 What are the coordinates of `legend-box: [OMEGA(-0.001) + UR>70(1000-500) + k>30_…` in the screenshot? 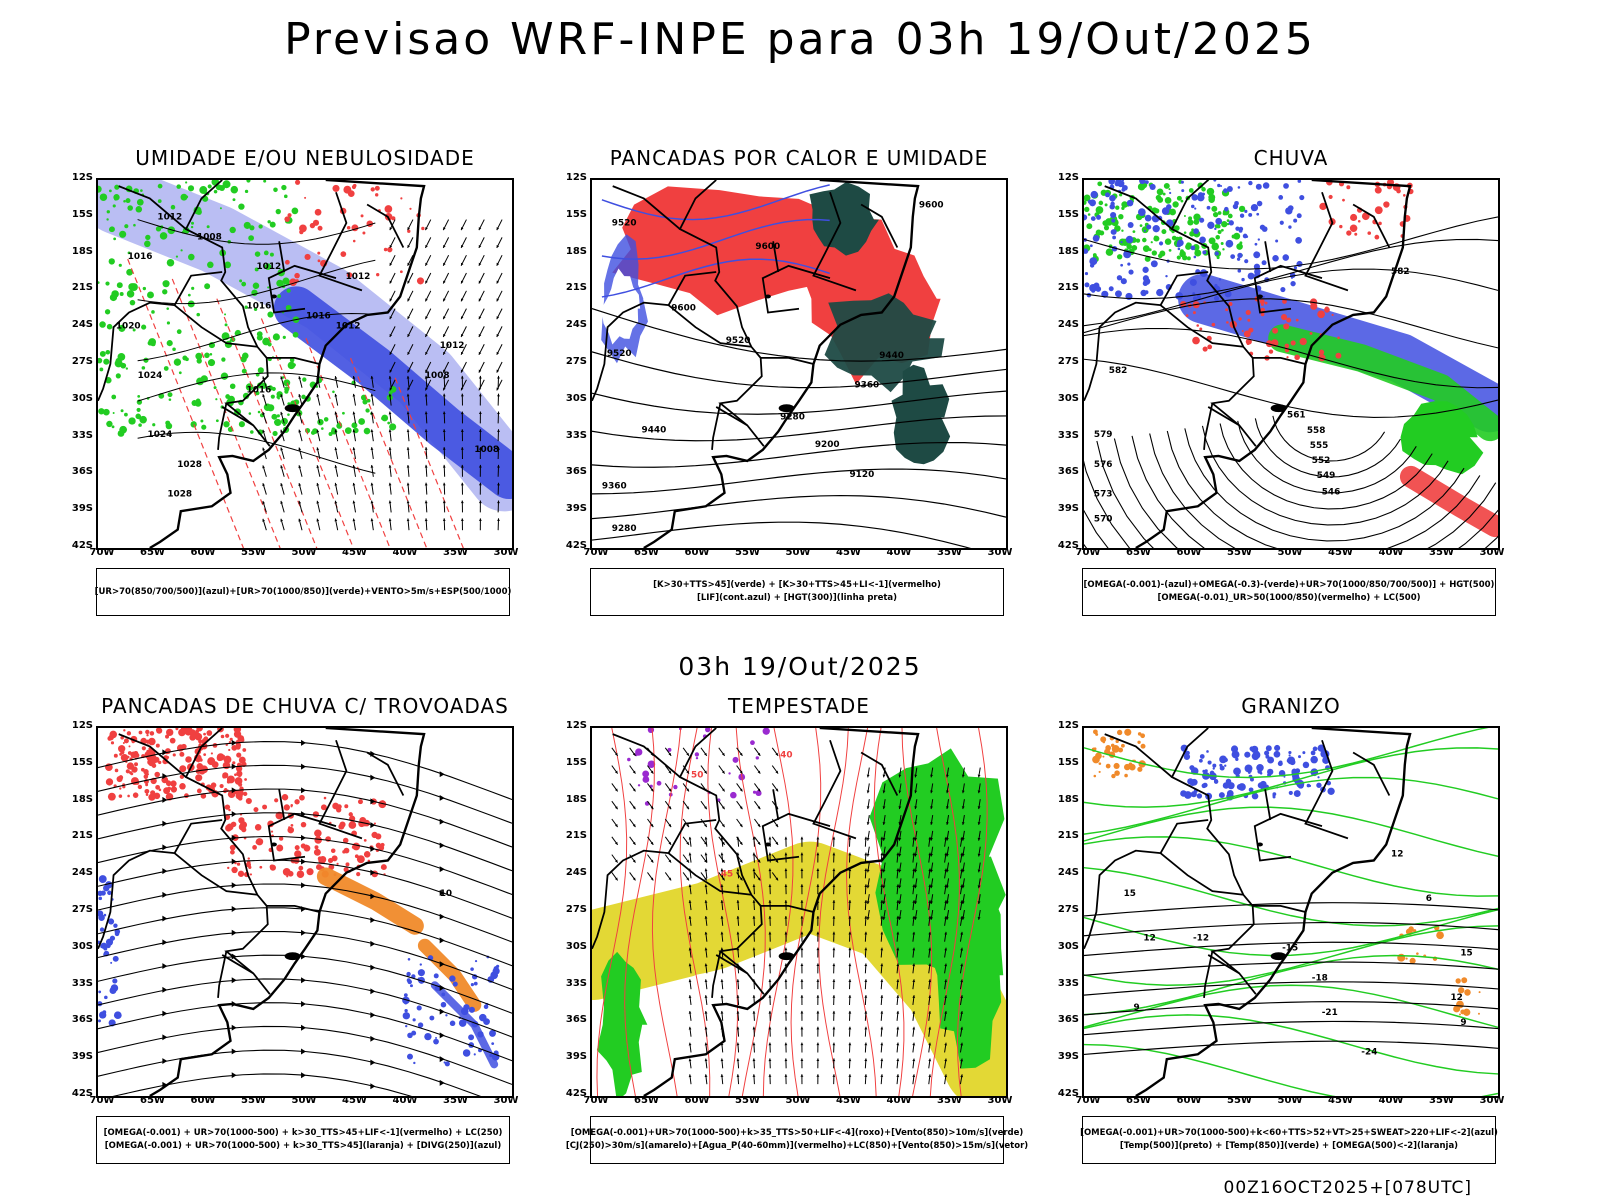 It's located at (303, 1140).